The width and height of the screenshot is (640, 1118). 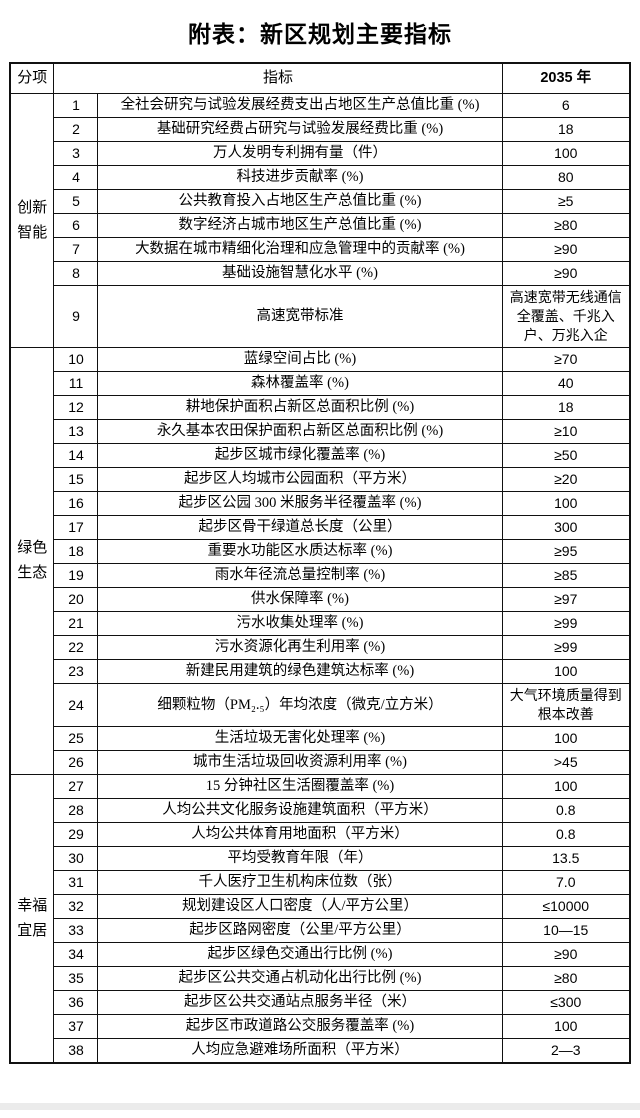 What do you see at coordinates (300, 479) in the screenshot?
I see `indicator-name: 起步区人均城市公园面积（平方米）` at bounding box center [300, 479].